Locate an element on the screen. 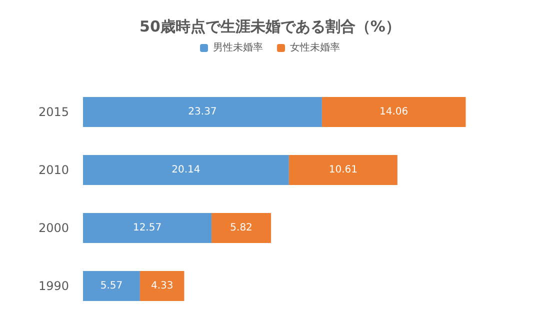 Image resolution: width=540 pixels, height=333 pixels. data-label: 12.57 is located at coordinates (147, 228).